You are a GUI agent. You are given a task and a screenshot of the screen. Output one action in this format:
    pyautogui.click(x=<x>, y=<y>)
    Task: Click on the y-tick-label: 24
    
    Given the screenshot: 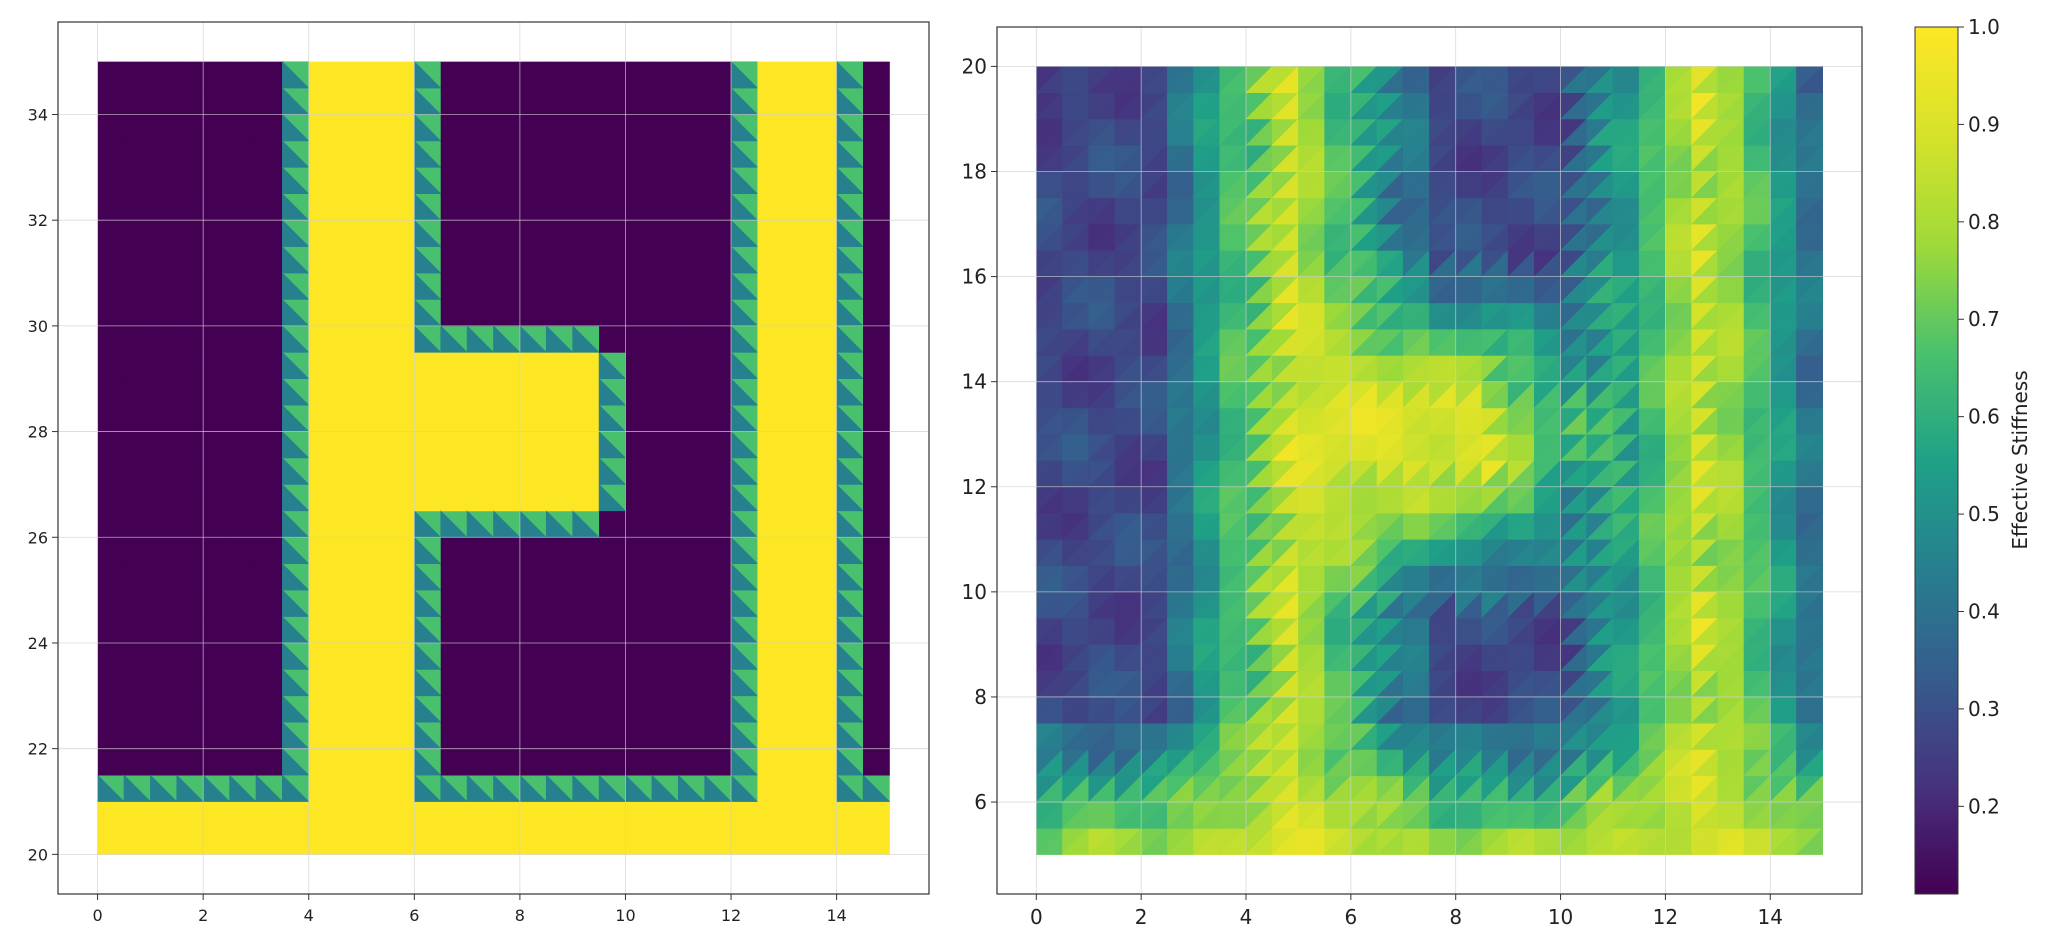 What is the action you would take?
    pyautogui.click(x=38, y=643)
    